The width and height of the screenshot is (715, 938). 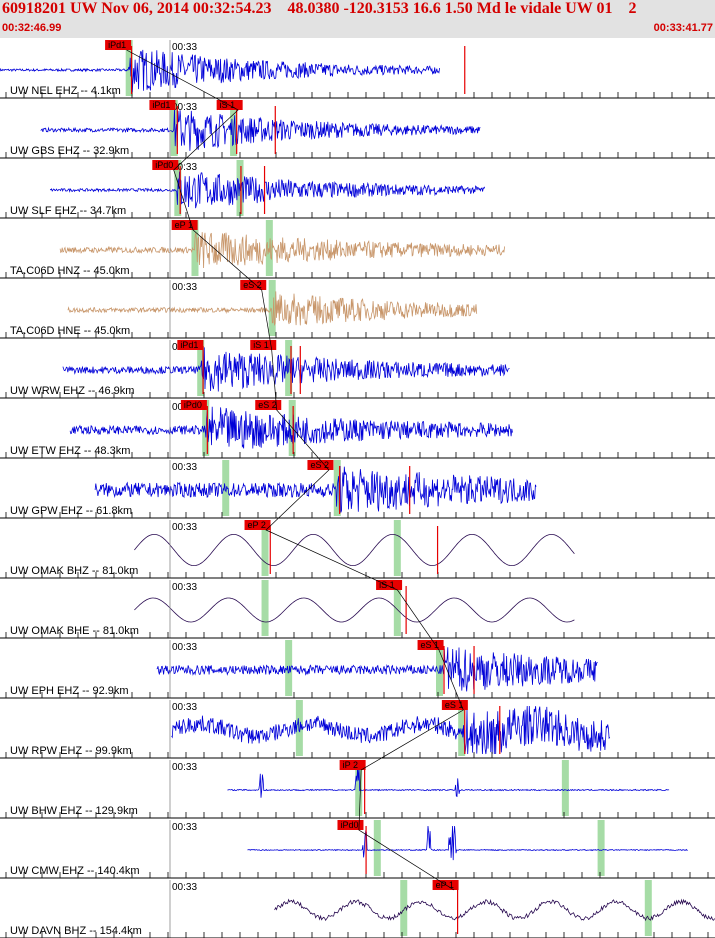 What do you see at coordinates (70, 271) in the screenshot?
I see `station-label: TA.C06D HNZ -- 45.0km` at bounding box center [70, 271].